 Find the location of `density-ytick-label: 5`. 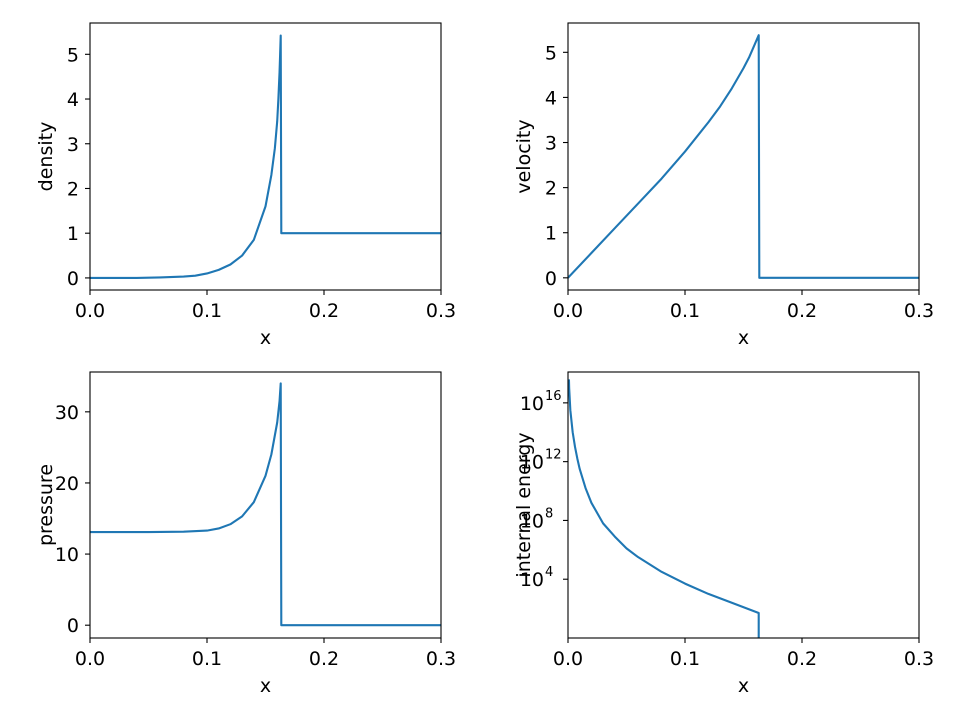

density-ytick-label: 5 is located at coordinates (73, 55).